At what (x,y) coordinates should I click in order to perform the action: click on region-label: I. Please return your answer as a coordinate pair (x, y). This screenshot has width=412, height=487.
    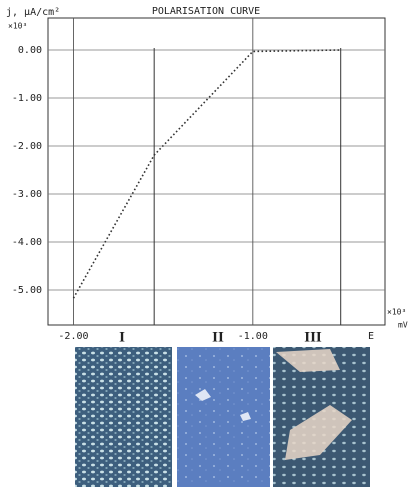
    Looking at the image, I should click on (122, 337).